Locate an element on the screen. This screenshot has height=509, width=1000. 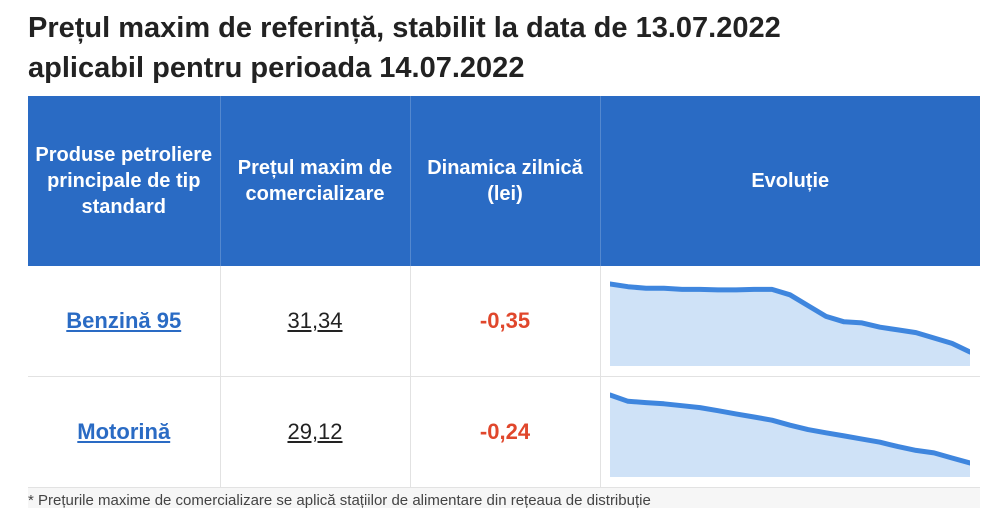
price-value: 31,34 is located at coordinates (315, 320).